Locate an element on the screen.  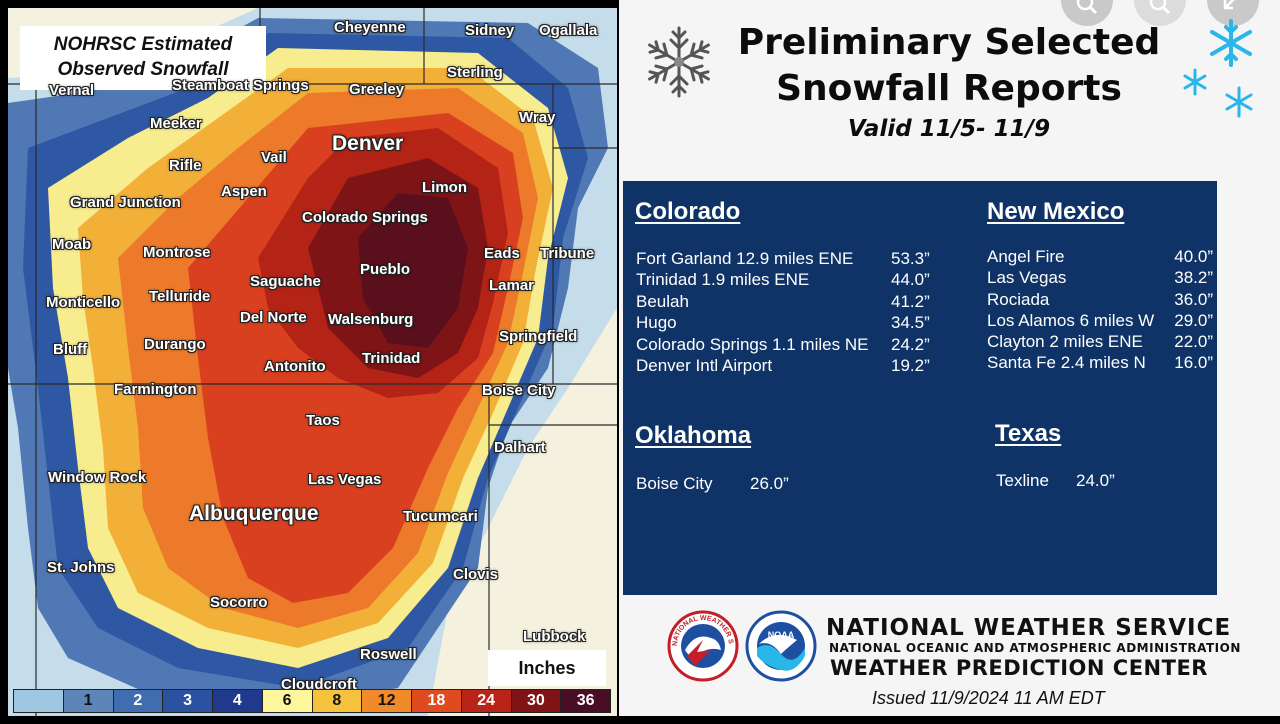
city-label: Trinidad is located at coordinates (391, 358).